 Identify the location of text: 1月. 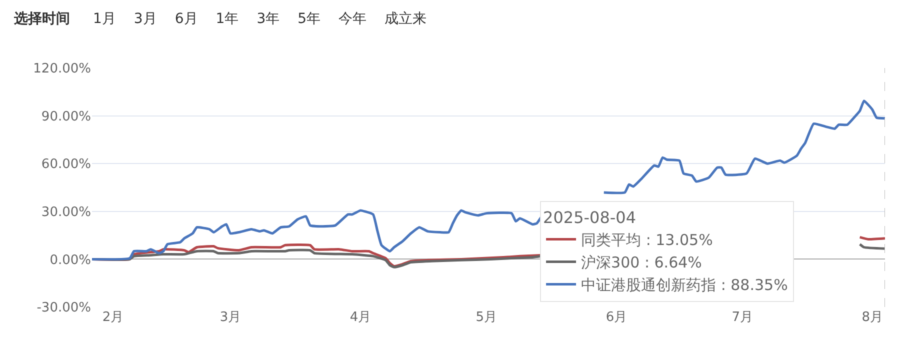
(104, 19).